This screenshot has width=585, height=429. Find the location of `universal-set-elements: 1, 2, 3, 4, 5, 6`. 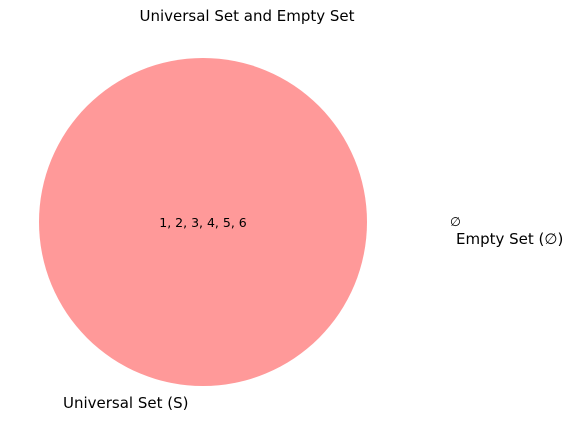

universal-set-elements: 1, 2, 3, 4, 5, 6 is located at coordinates (202, 222).